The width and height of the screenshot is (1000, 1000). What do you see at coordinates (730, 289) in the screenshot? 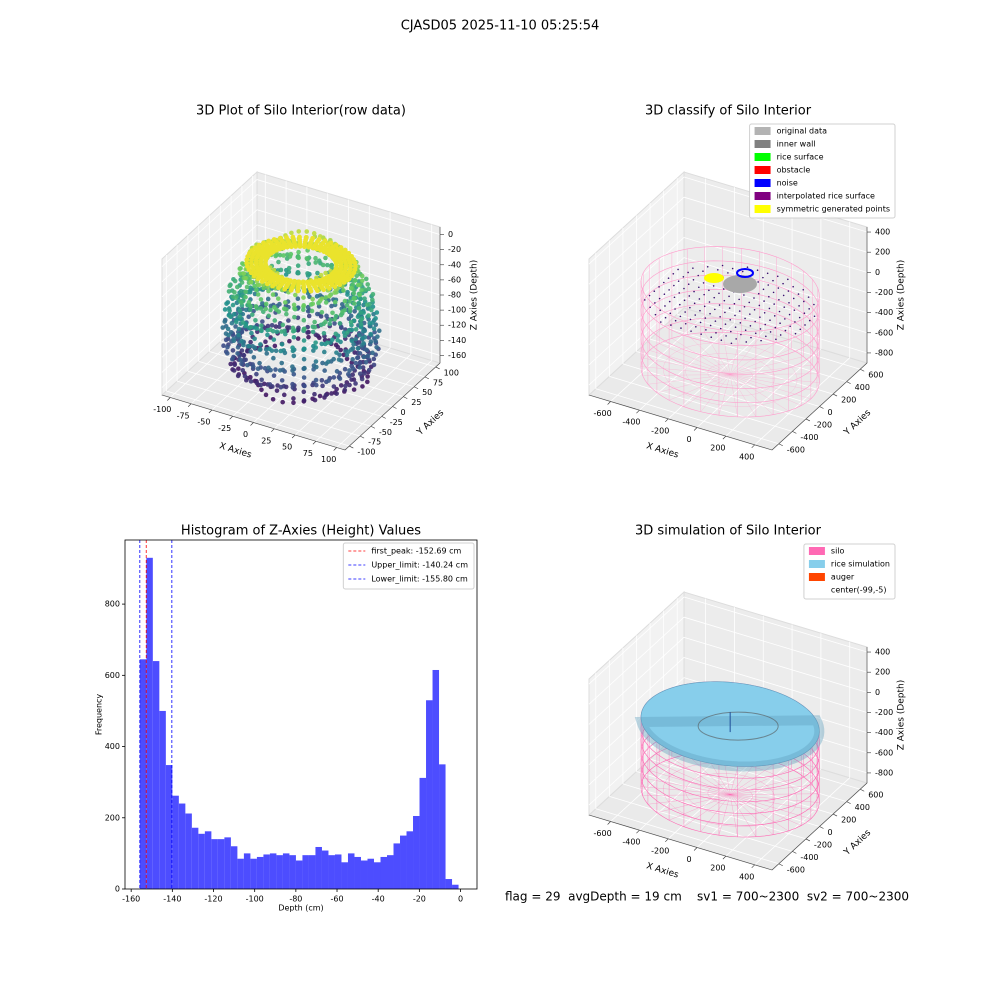
I see `silo-ring` at bounding box center [730, 289].